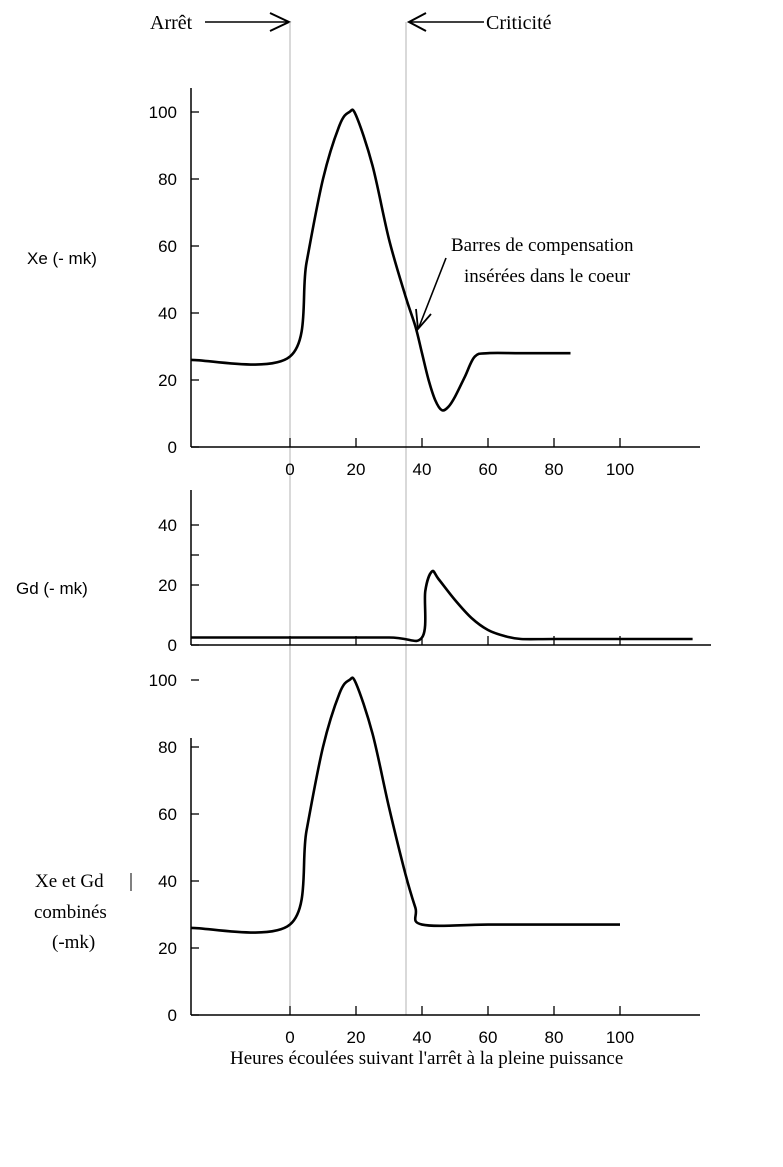 The height and width of the screenshot is (1167, 783). I want to click on combined-y-label-line1: Xe et Gd, so click(69, 881).